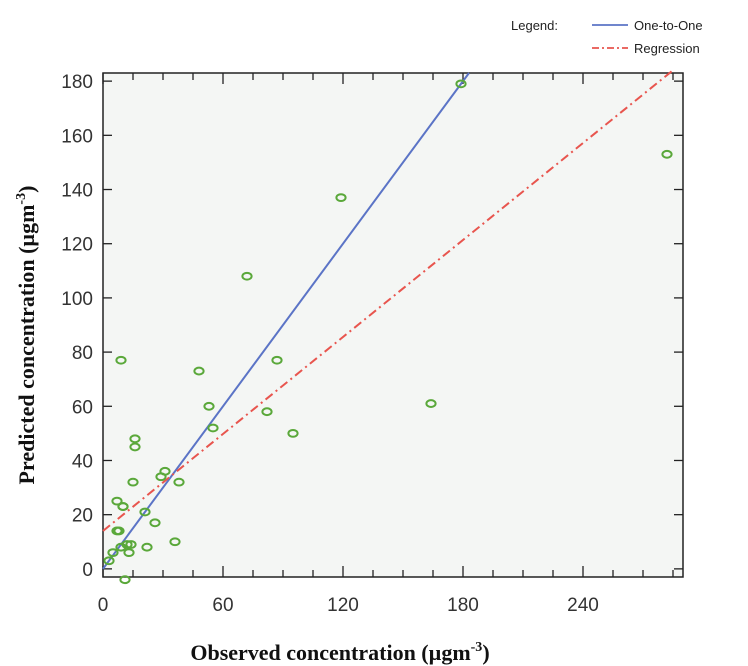 The height and width of the screenshot is (666, 748). Describe the element at coordinates (87, 570) in the screenshot. I see `y-tick-label: 0` at that location.